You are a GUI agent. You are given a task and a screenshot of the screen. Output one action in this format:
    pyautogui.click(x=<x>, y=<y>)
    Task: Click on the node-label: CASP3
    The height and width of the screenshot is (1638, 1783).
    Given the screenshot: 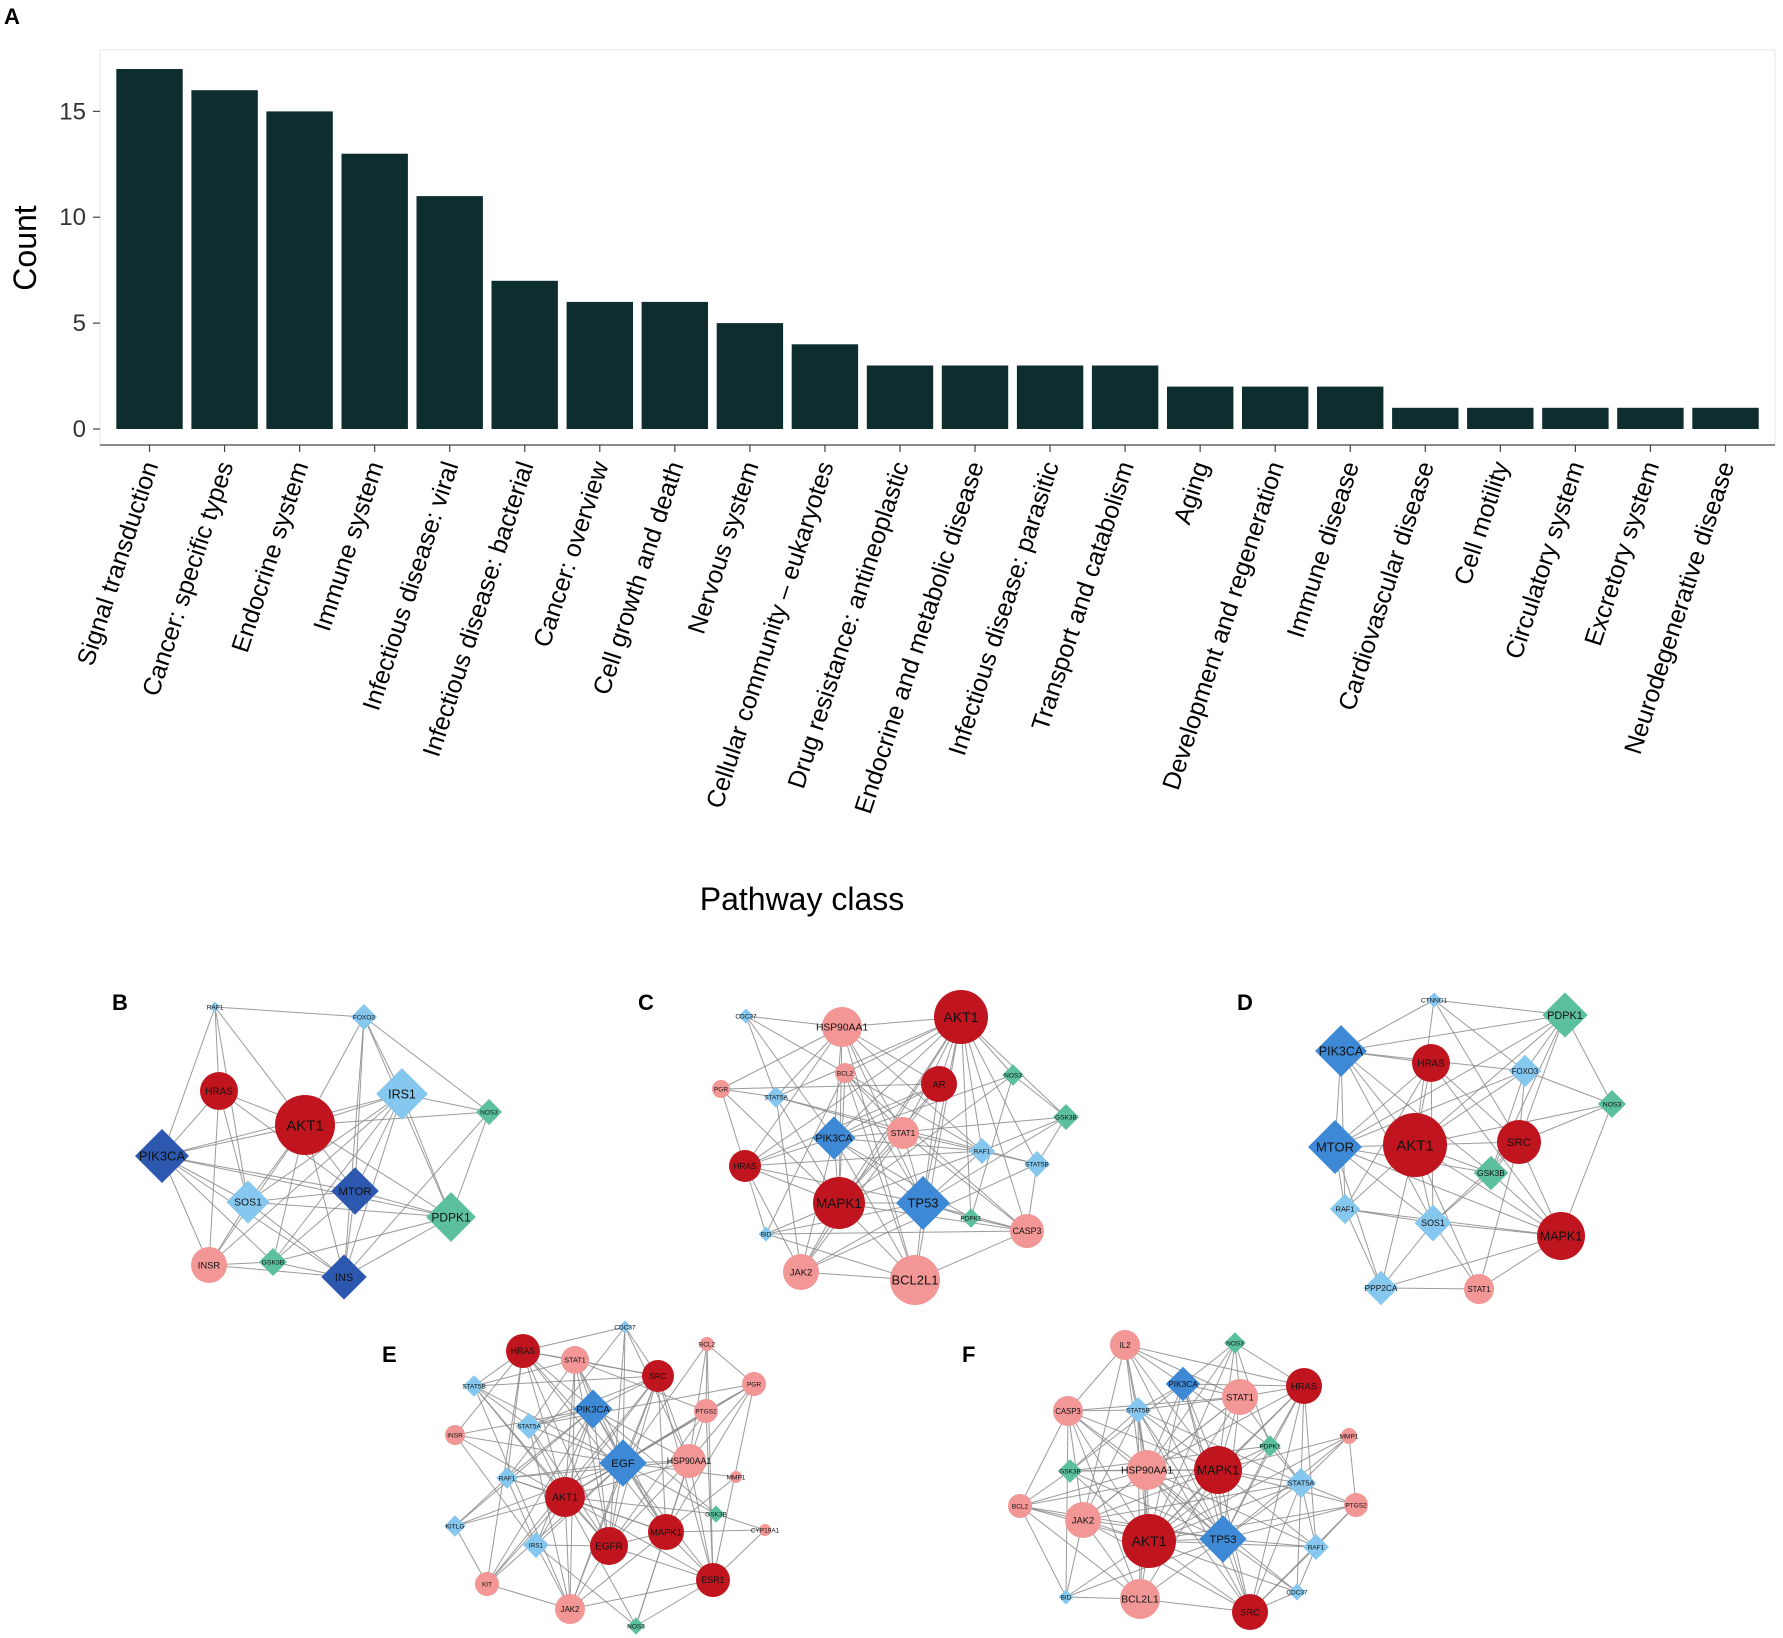 What is the action you would take?
    pyautogui.click(x=1027, y=1231)
    